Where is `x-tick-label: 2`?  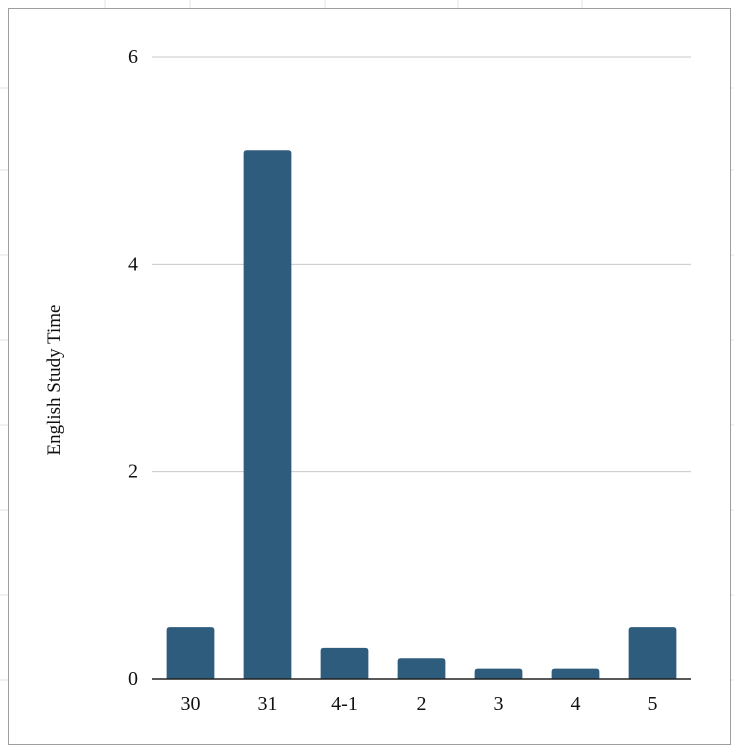 x-tick-label: 2 is located at coordinates (422, 704).